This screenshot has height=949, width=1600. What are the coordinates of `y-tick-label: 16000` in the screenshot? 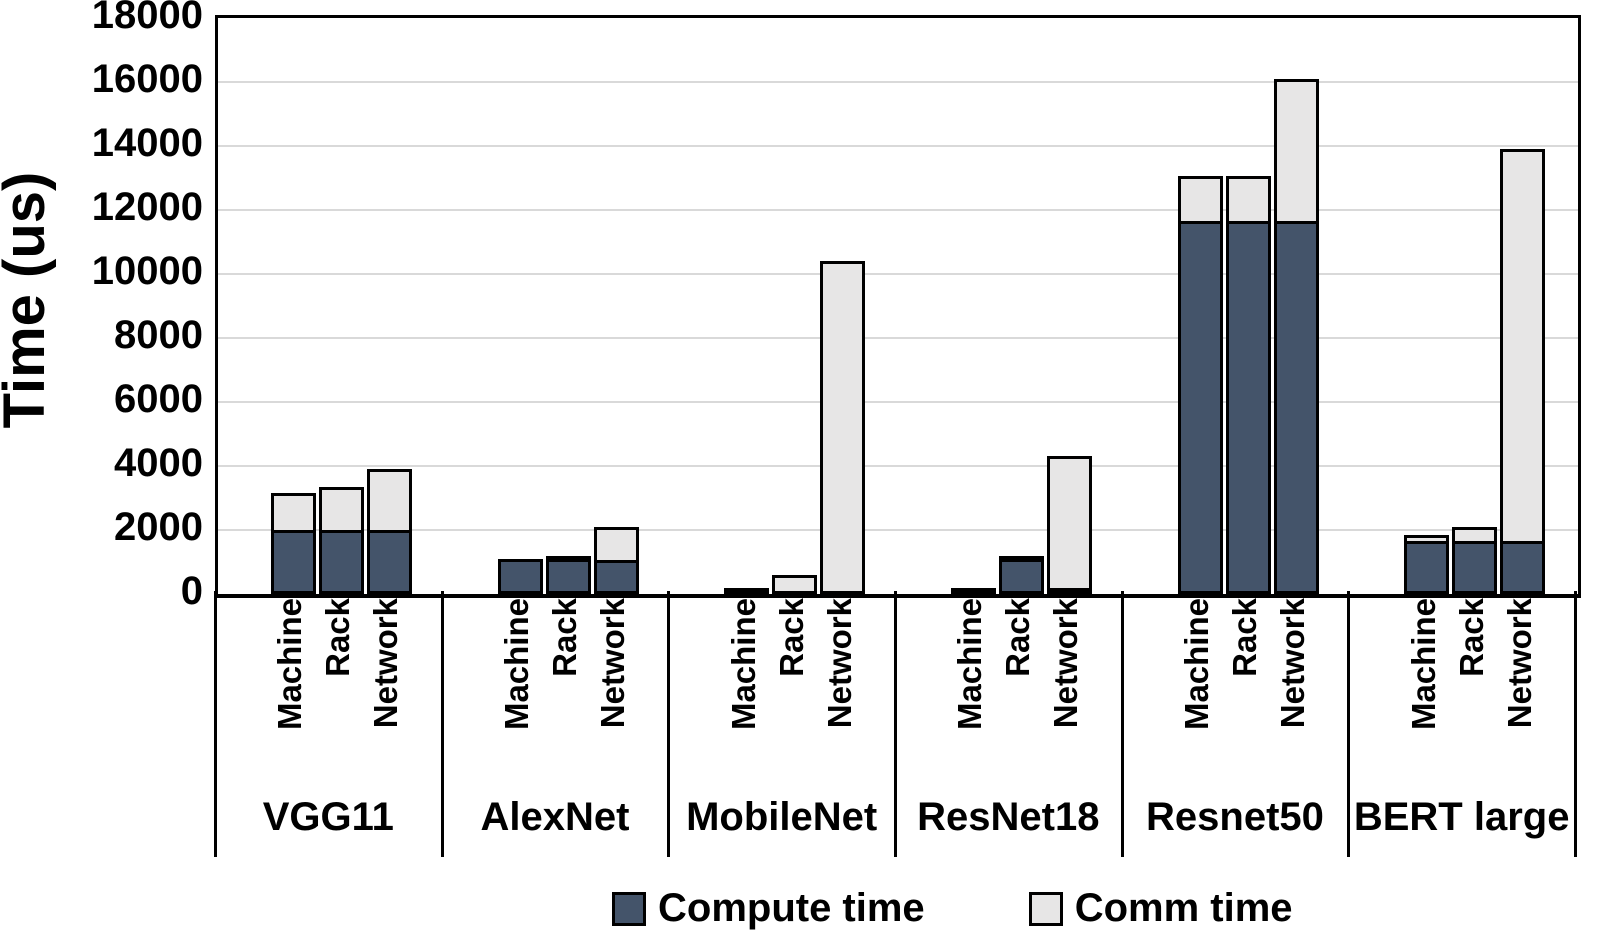 It's located at (147, 79).